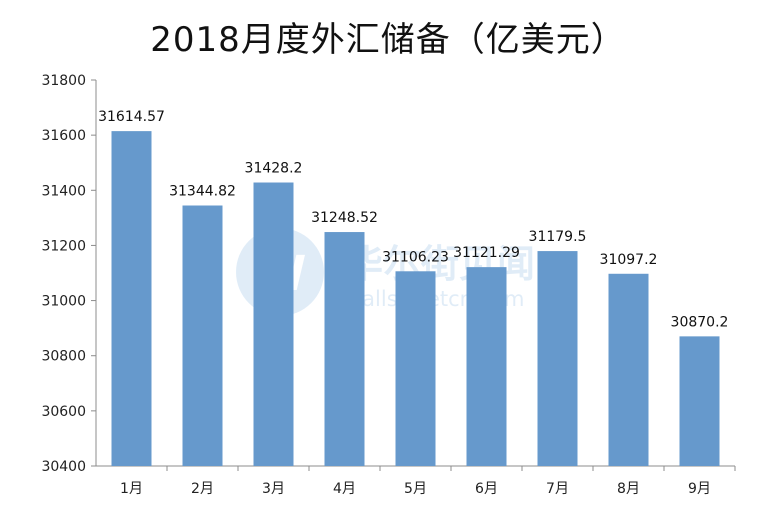 This screenshot has width=776, height=516. What do you see at coordinates (63, 412) in the screenshot?
I see `y-tick-label: 30600` at bounding box center [63, 412].